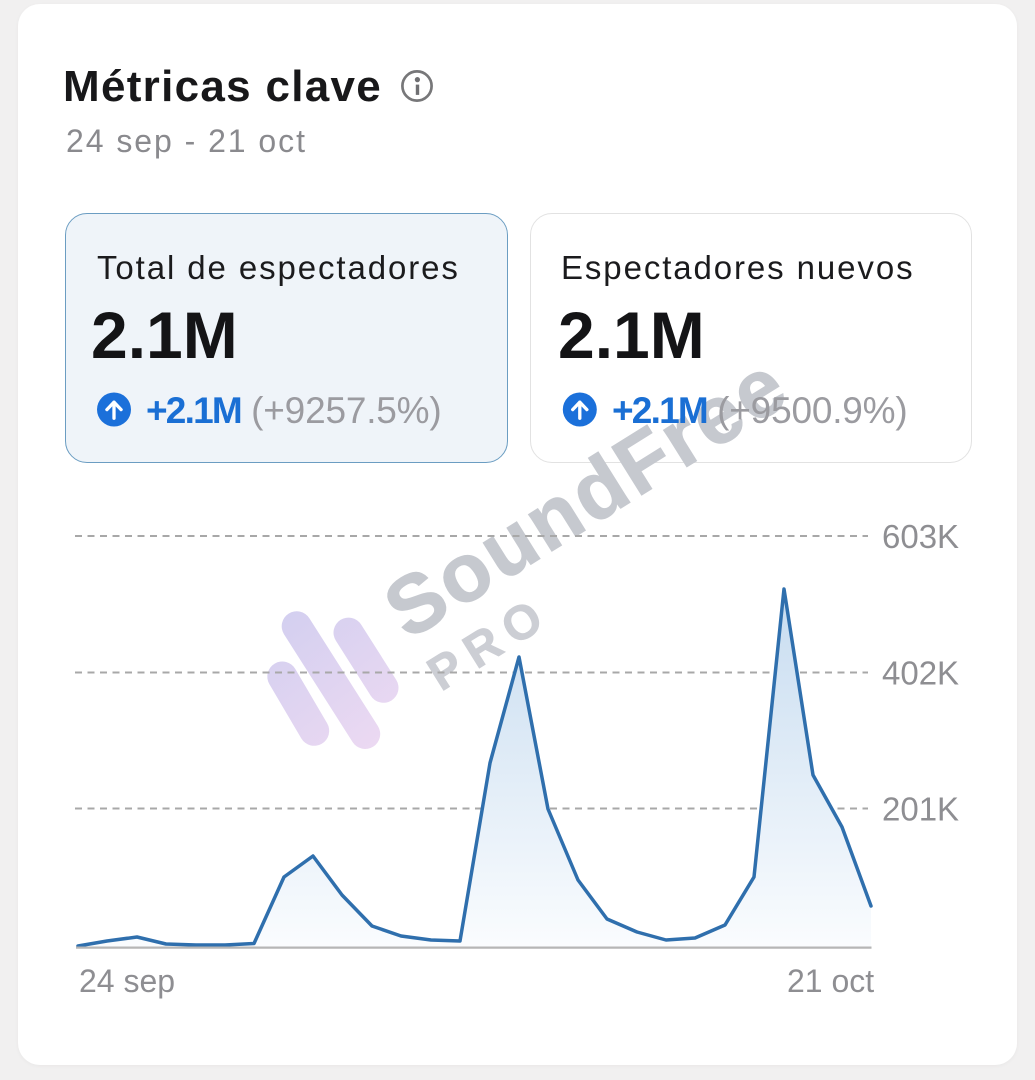 This screenshot has width=1035, height=1080. What do you see at coordinates (127, 981) in the screenshot?
I see `svg-text: 24 sep` at bounding box center [127, 981].